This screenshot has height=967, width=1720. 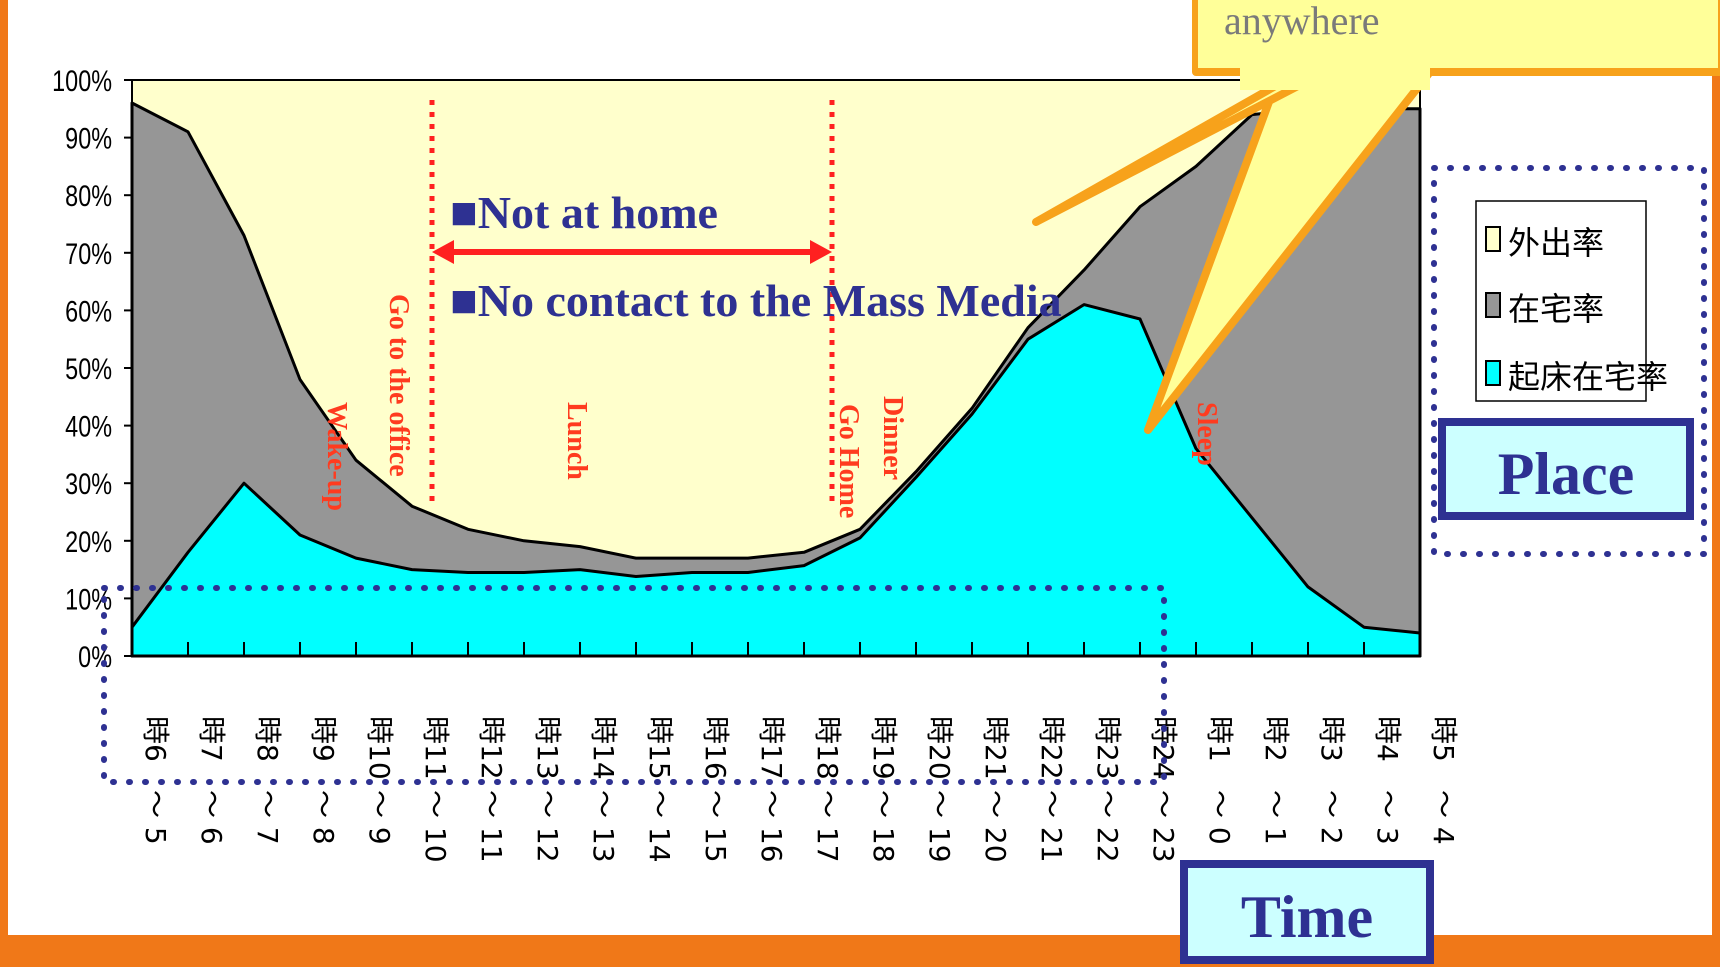 I want to click on place-dotted-box, so click(x=1569, y=361).